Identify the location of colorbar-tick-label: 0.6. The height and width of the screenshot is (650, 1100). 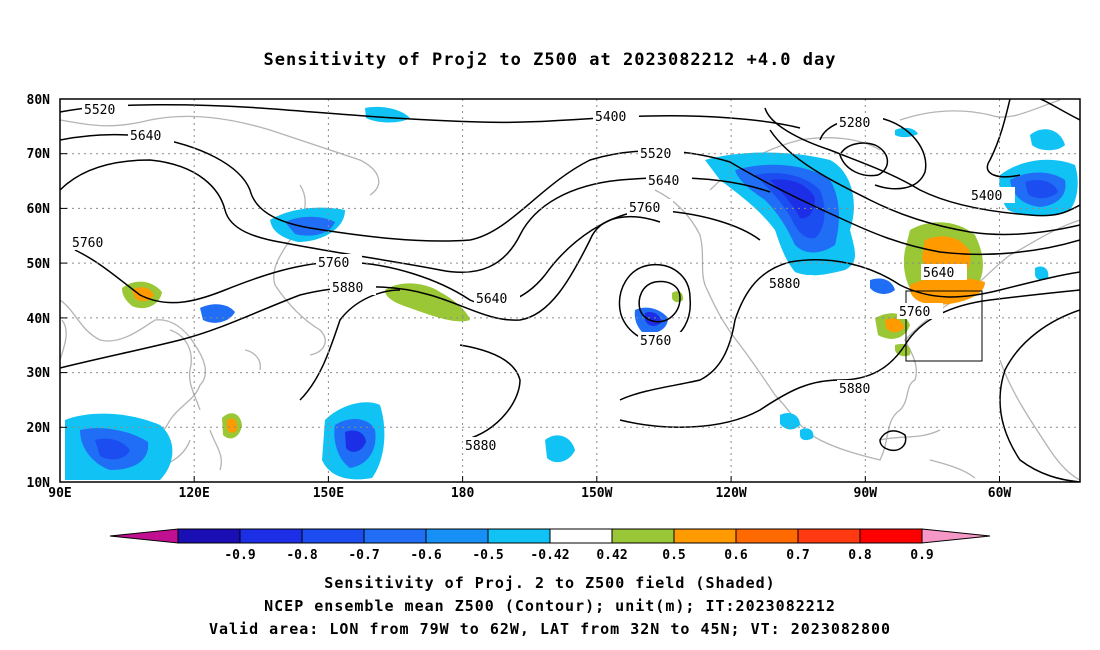
(736, 555).